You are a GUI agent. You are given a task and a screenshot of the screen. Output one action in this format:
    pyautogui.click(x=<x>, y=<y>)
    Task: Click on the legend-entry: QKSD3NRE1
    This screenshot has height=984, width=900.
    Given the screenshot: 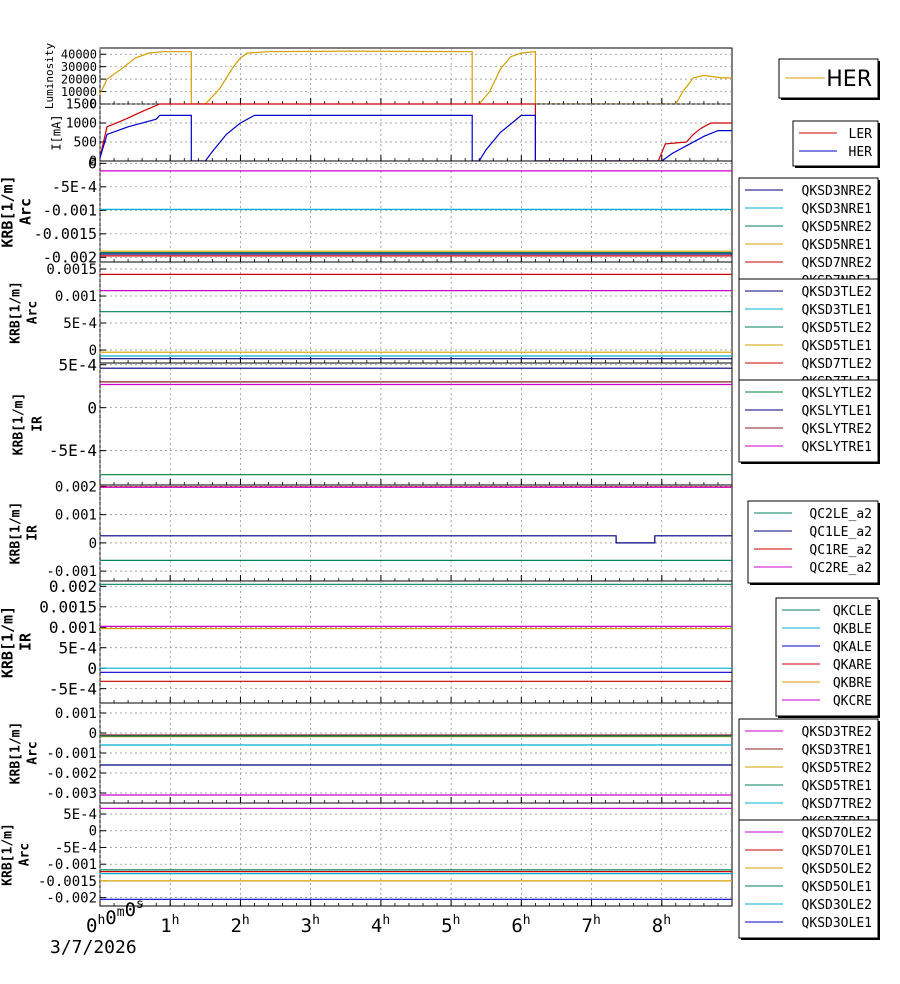 What is the action you would take?
    pyautogui.click(x=837, y=209)
    